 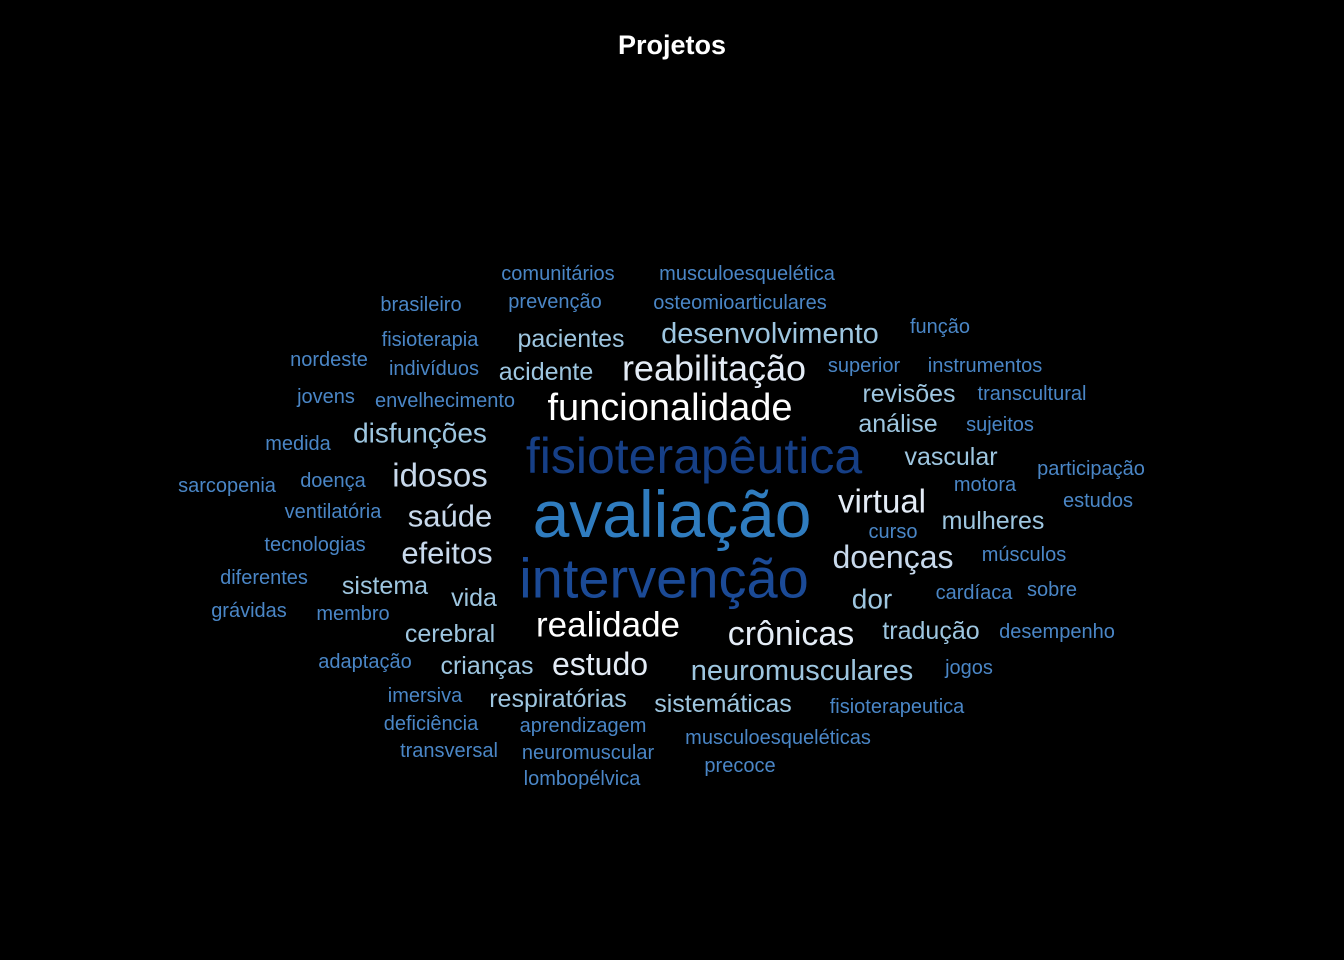 What do you see at coordinates (450, 634) in the screenshot?
I see `word-cerebral: cerebral` at bounding box center [450, 634].